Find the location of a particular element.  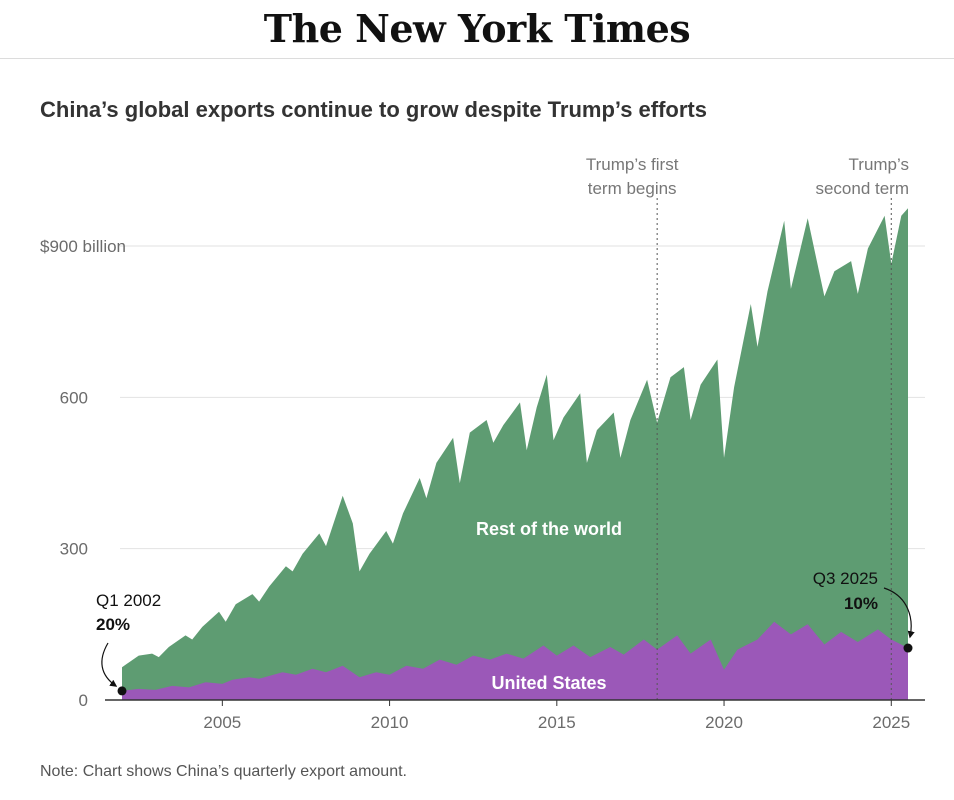

callout-arrow-start is located at coordinates (109, 664).